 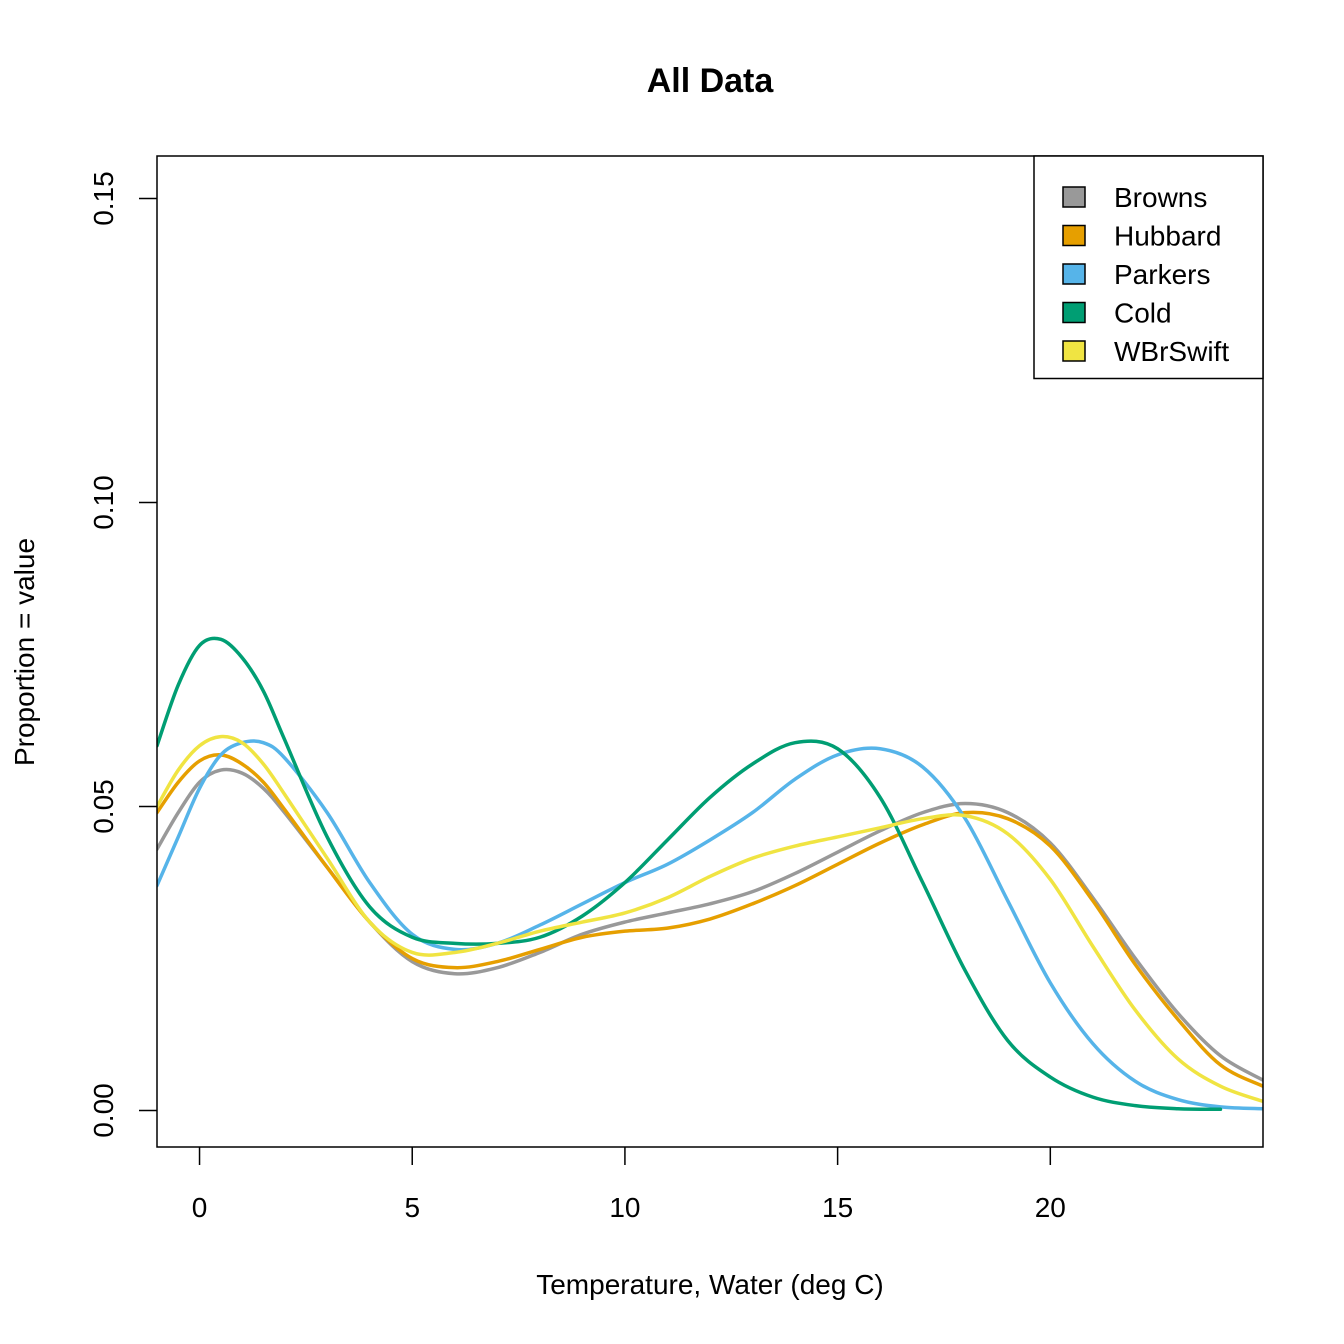 What do you see at coordinates (1050, 1207) in the screenshot?
I see `x-tick-label: 20` at bounding box center [1050, 1207].